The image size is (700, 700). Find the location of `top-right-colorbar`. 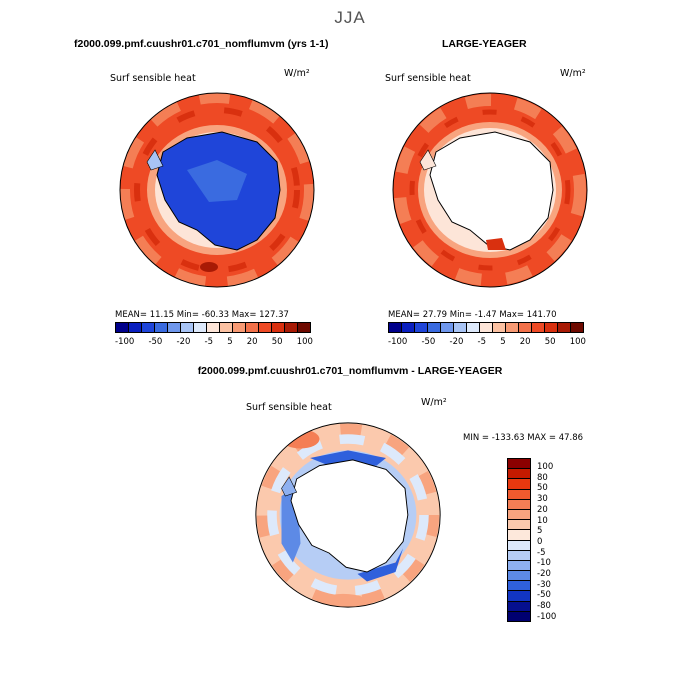

top-right-colorbar is located at coordinates (486, 327).